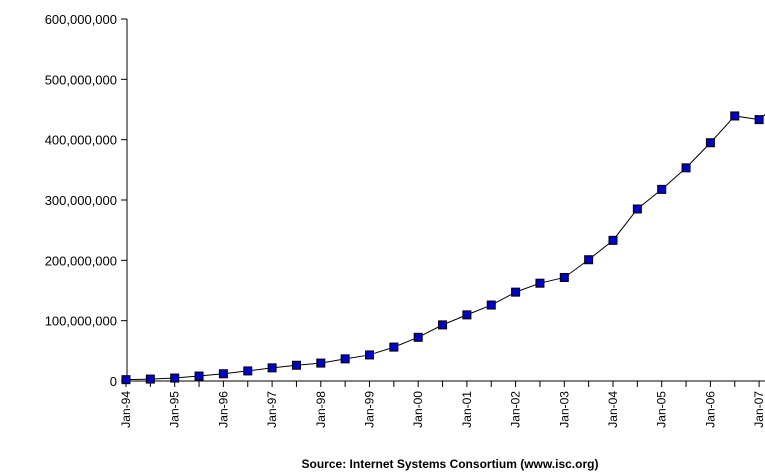  What do you see at coordinates (81, 140) in the screenshot?
I see `y-tick-label: 400,000,000` at bounding box center [81, 140].